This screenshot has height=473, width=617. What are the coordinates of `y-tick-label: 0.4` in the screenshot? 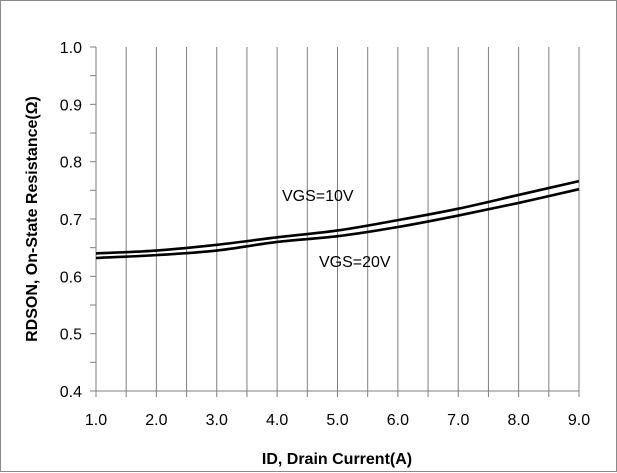 It's located at (71, 392).